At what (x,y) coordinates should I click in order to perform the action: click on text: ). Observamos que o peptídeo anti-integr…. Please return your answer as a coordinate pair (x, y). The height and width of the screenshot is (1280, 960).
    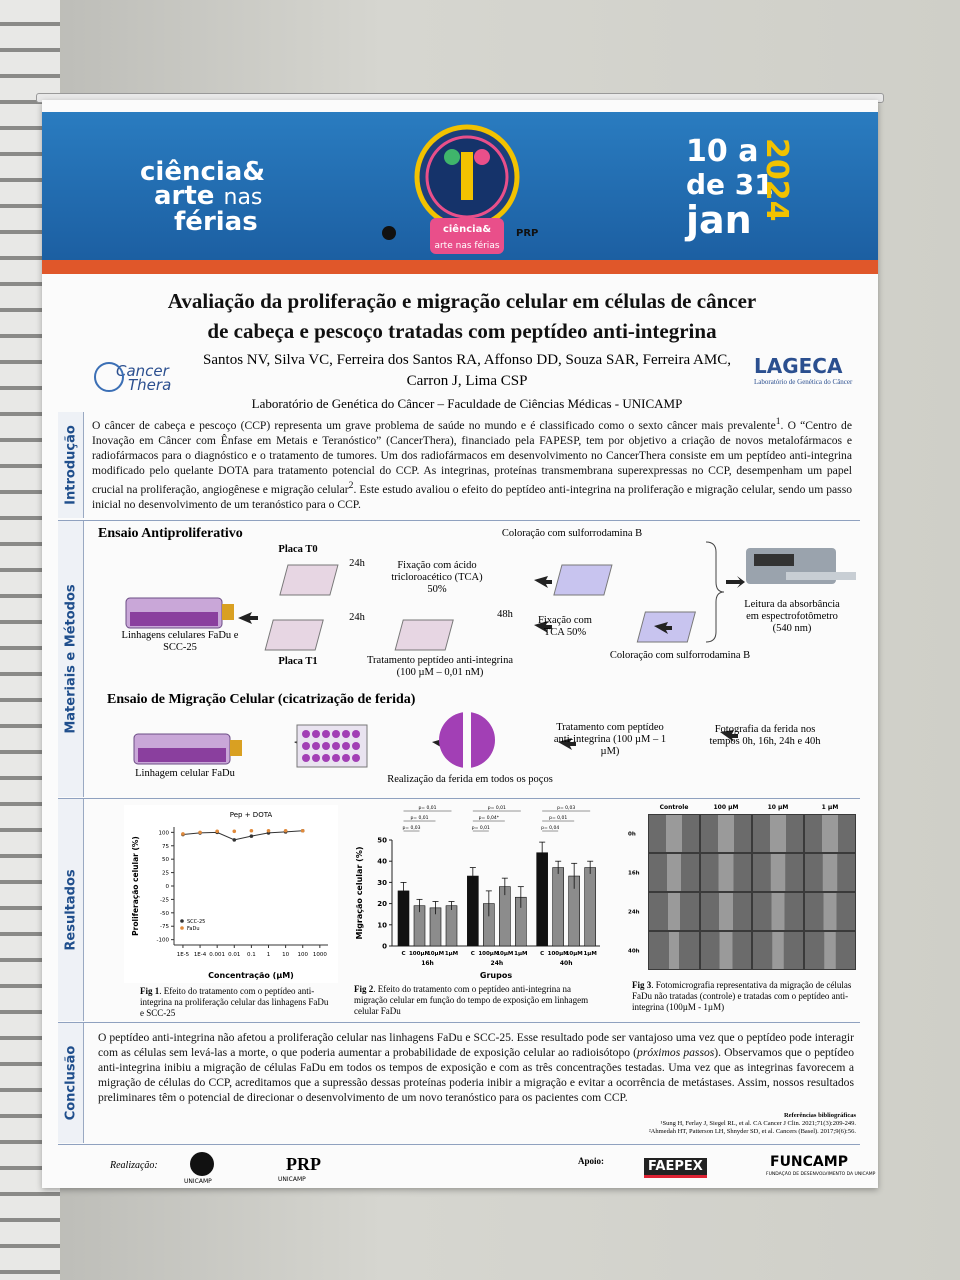
    Looking at the image, I should click on (476, 1075).